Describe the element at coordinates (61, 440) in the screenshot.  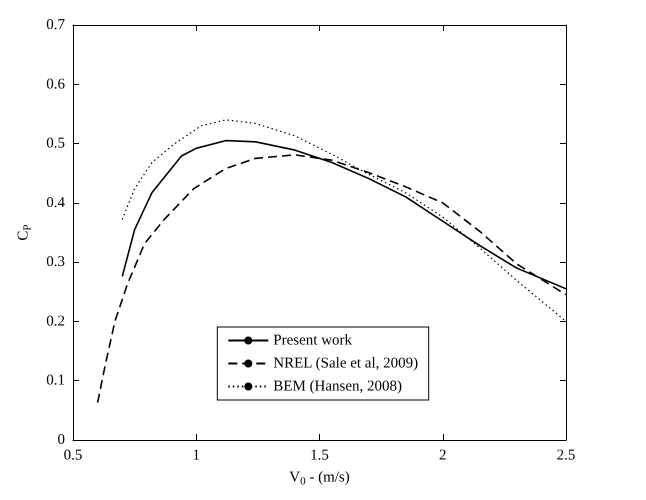
I see `y-tick-label: 0` at that location.